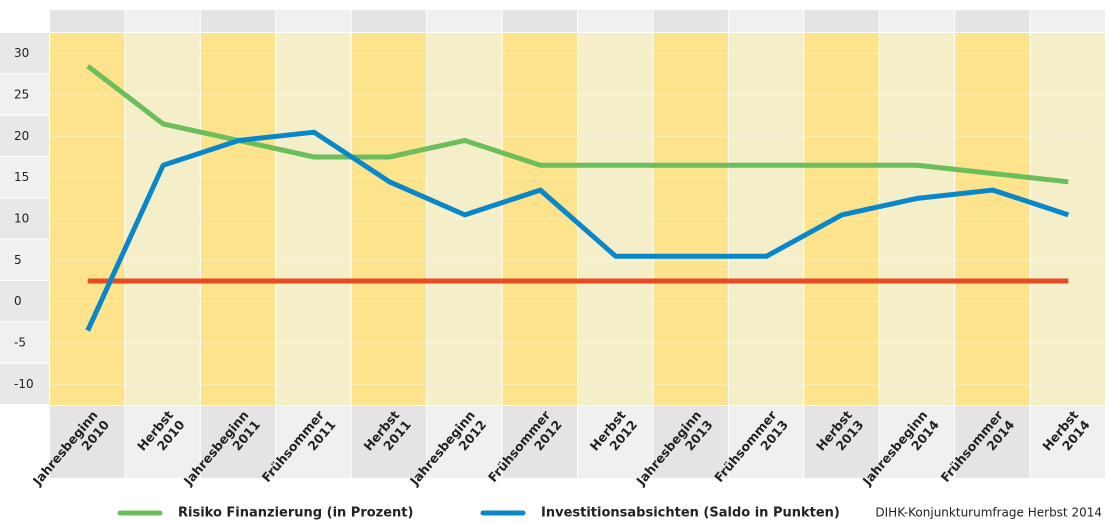 The height and width of the screenshot is (522, 1109). What do you see at coordinates (690, 513) in the screenshot?
I see `legend-label: Investitionsabsichten (Saldo in Punkten)` at bounding box center [690, 513].